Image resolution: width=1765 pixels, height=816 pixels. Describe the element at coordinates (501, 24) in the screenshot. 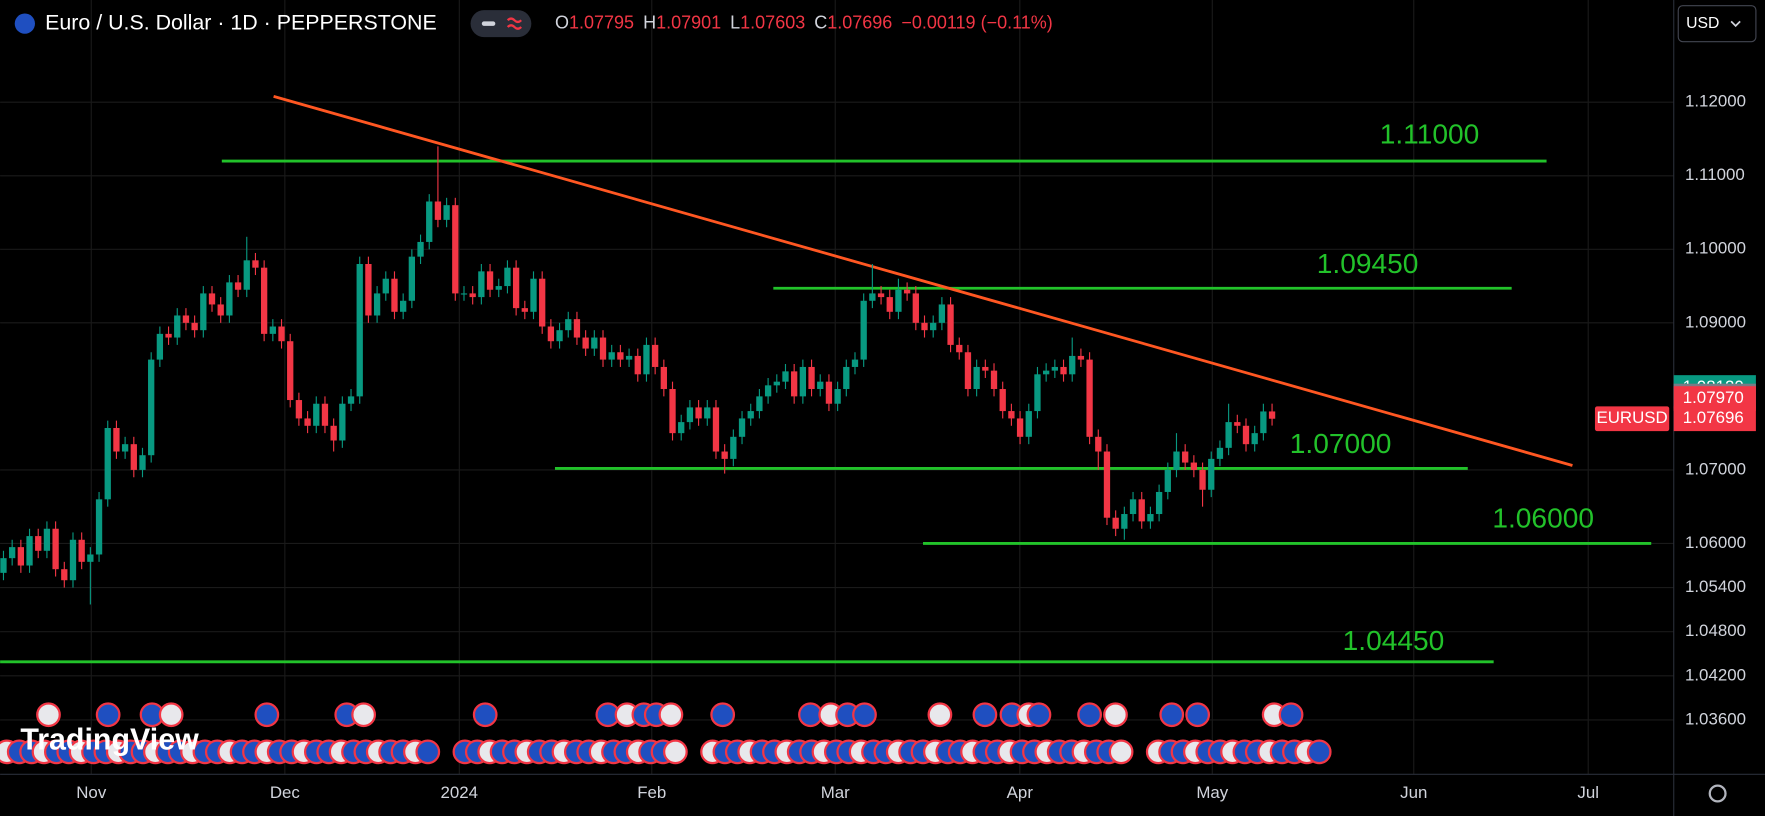

I see `toggle` at that location.